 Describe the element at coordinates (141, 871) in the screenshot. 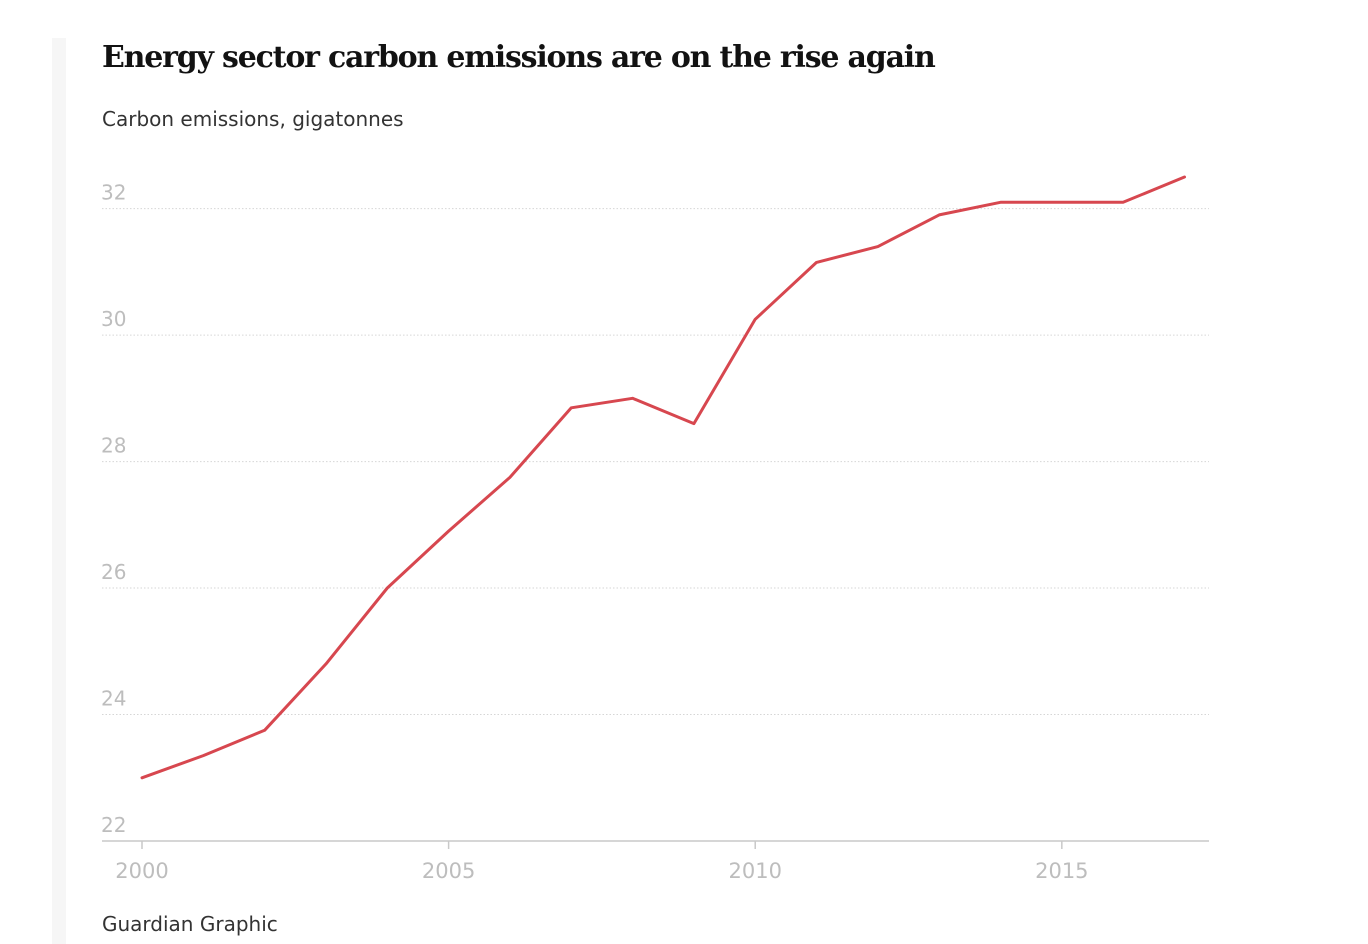

I see `x-tick-label: 2000` at that location.